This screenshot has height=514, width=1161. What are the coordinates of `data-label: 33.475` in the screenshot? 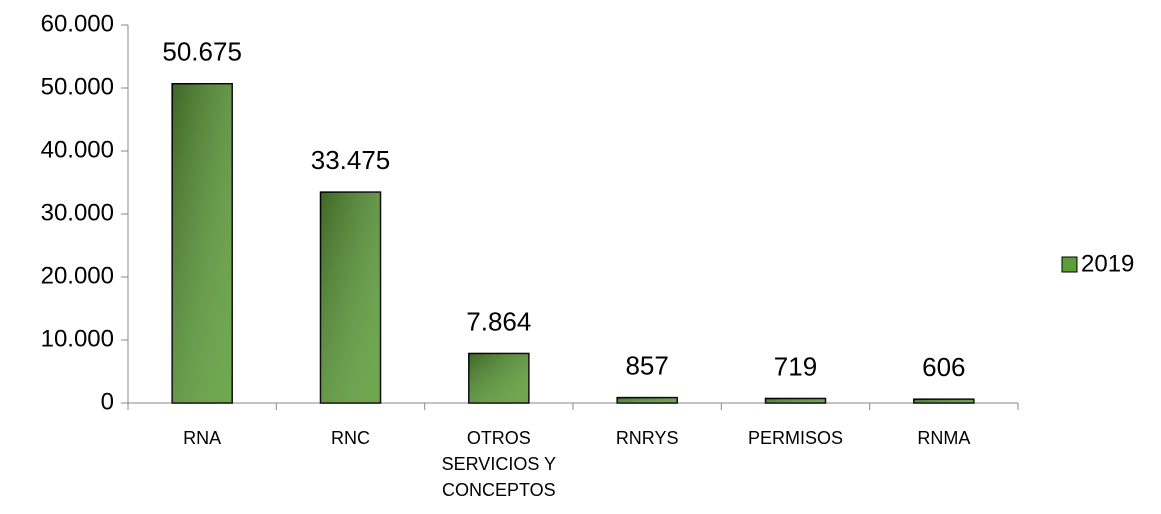 It's located at (351, 160).